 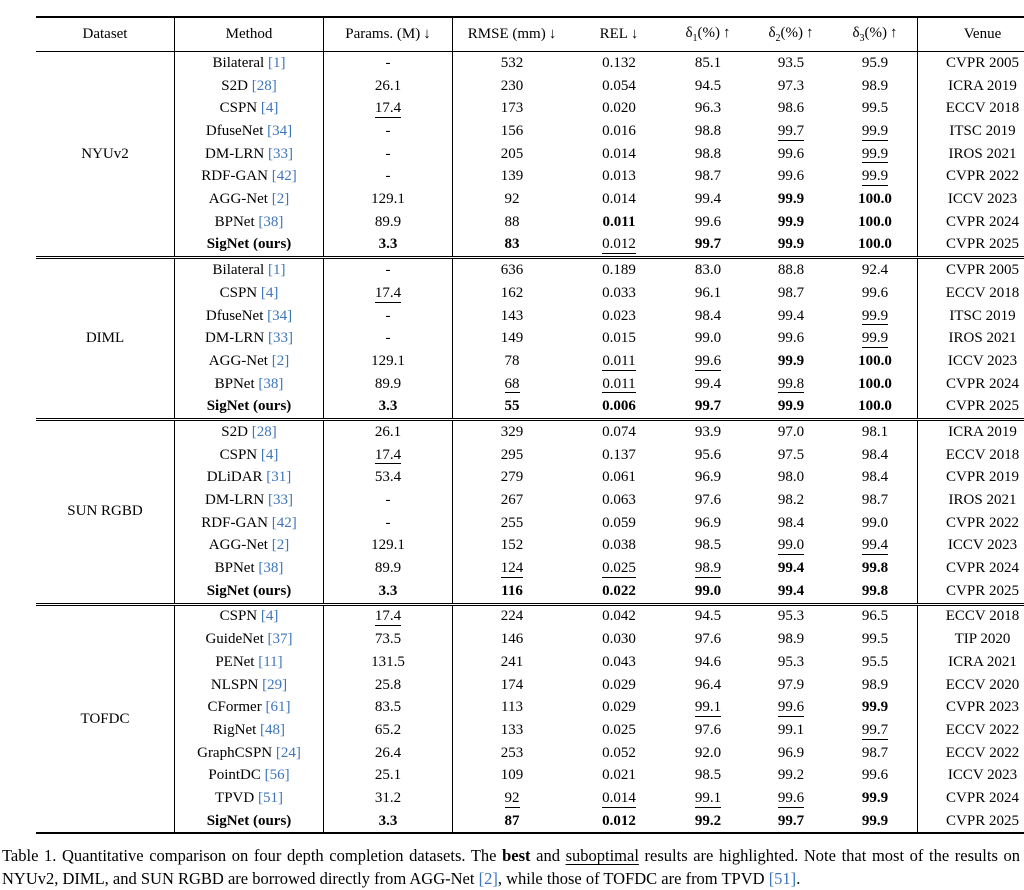 I want to click on metric-cell: 0.054, so click(x=619, y=86).